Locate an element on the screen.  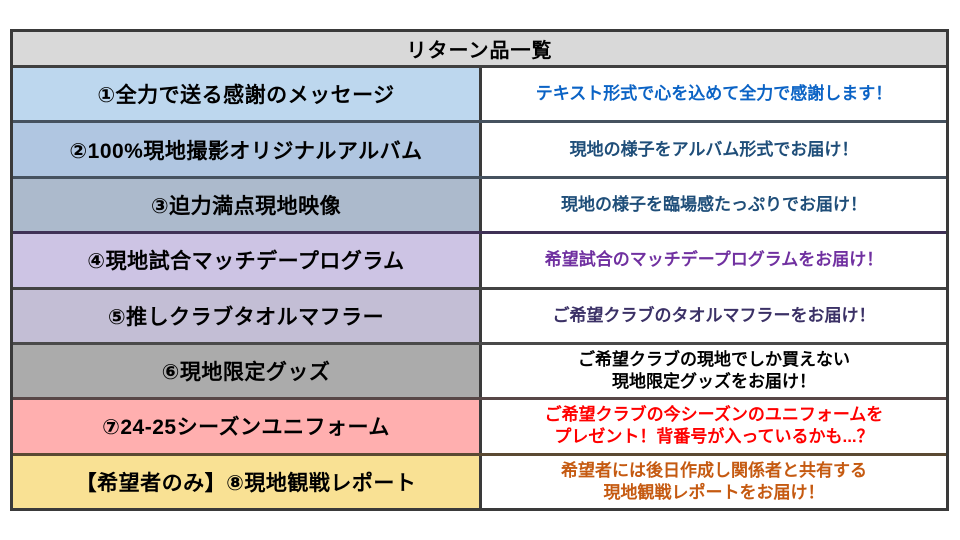
table-row: ③迫力満点現地映像 現地の様子を臨場感たっぷりでお届け！ is located at coordinates (479, 203).